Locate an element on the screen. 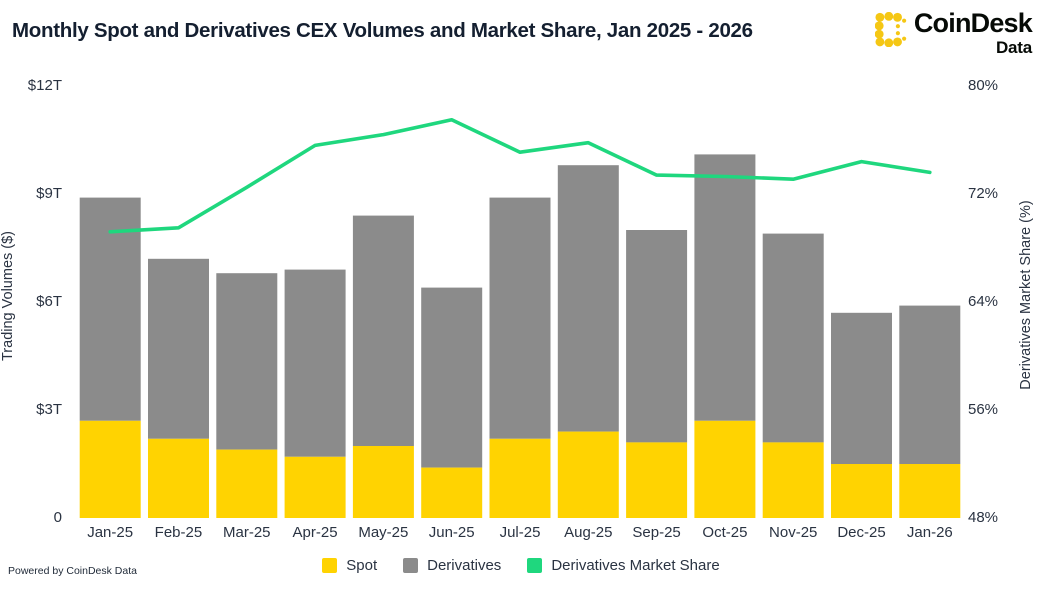 The image size is (1042, 590). right-axis-tick: 72% is located at coordinates (983, 193).